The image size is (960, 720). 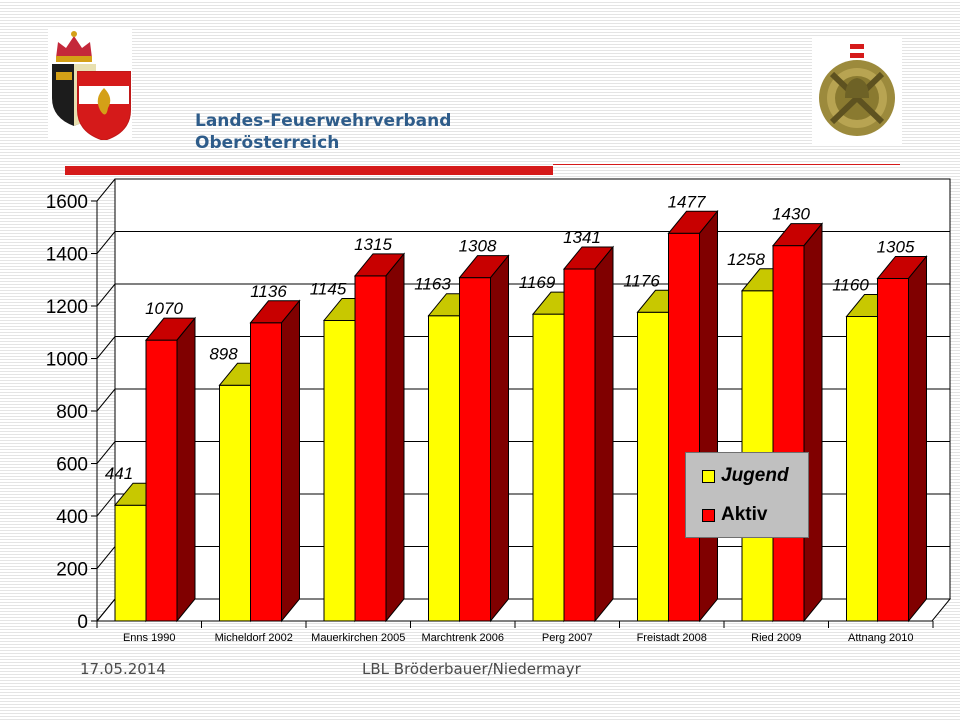 What do you see at coordinates (857, 51) in the screenshot?
I see `austria-flag-icon` at bounding box center [857, 51].